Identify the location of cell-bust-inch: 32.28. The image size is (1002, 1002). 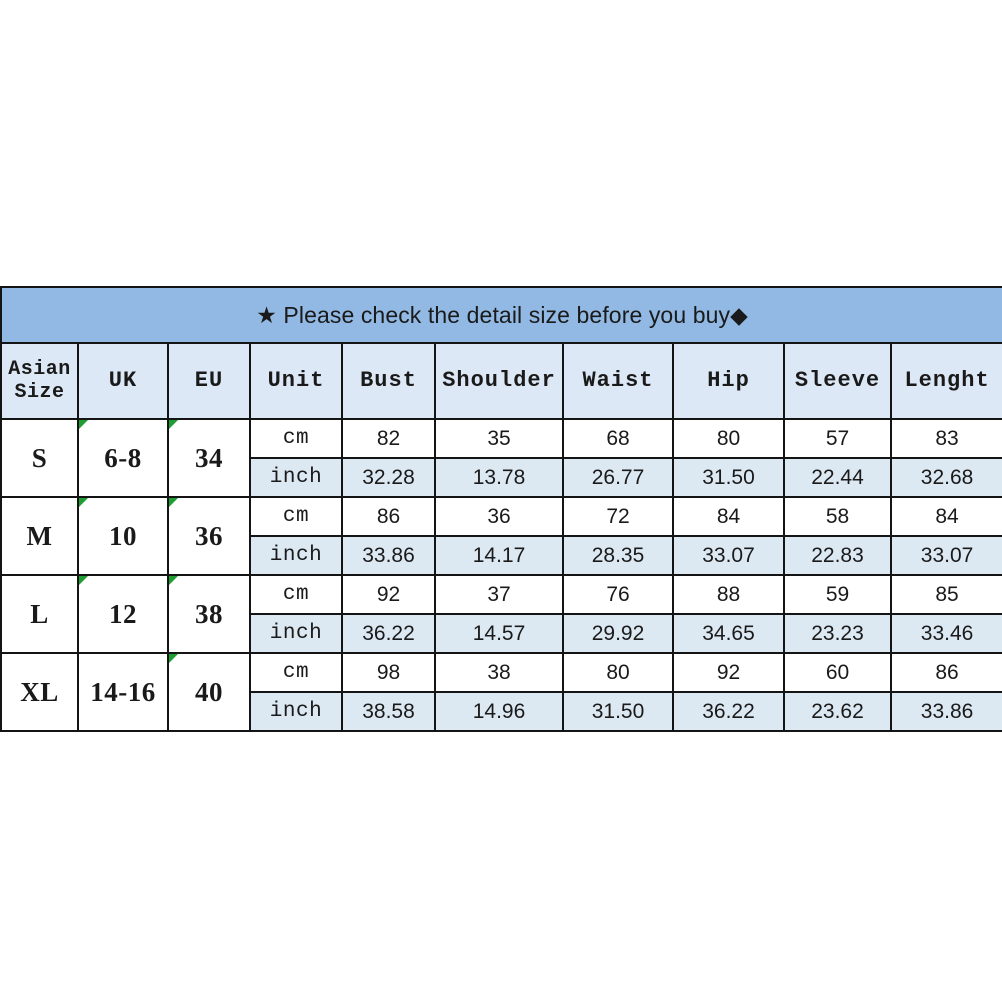
(388, 477).